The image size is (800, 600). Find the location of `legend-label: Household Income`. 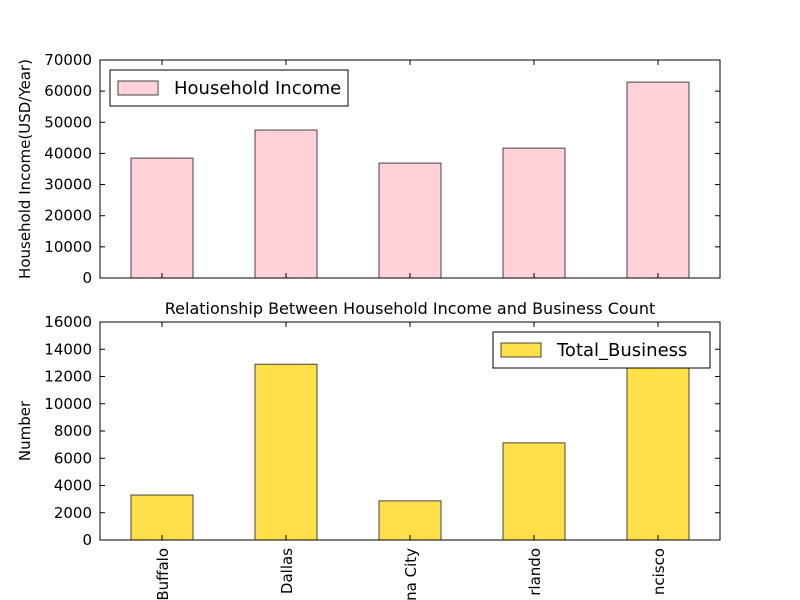

legend-label: Household Income is located at coordinates (257, 88).